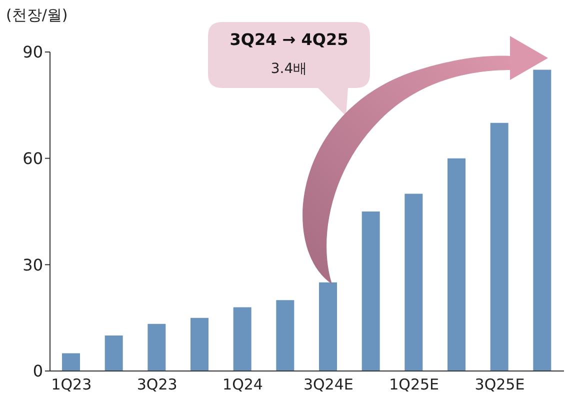 The height and width of the screenshot is (403, 572). What do you see at coordinates (289, 39) in the screenshot?
I see `text: 3Q24 → 4Q25` at bounding box center [289, 39].